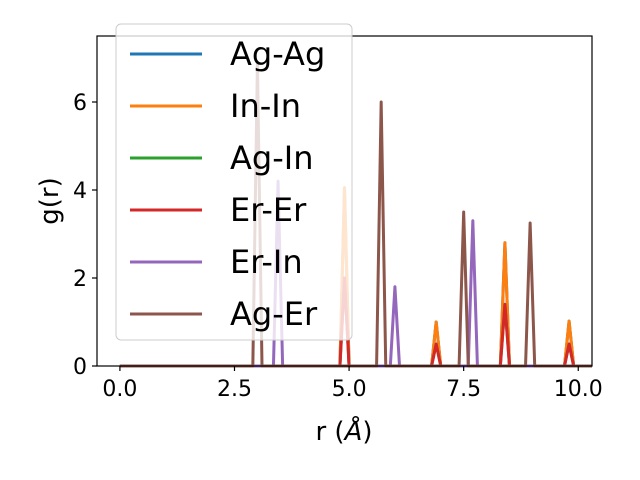  What do you see at coordinates (50, 200) in the screenshot?
I see `y-axis-label: g(r)` at bounding box center [50, 200].